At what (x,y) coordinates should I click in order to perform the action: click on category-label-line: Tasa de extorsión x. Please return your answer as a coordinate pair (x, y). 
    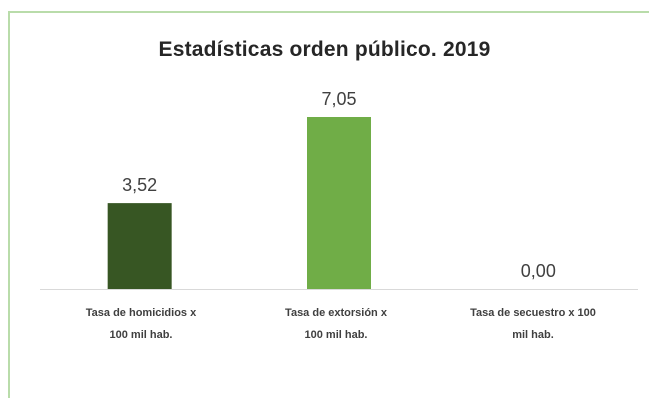
    Looking at the image, I should click on (336, 313).